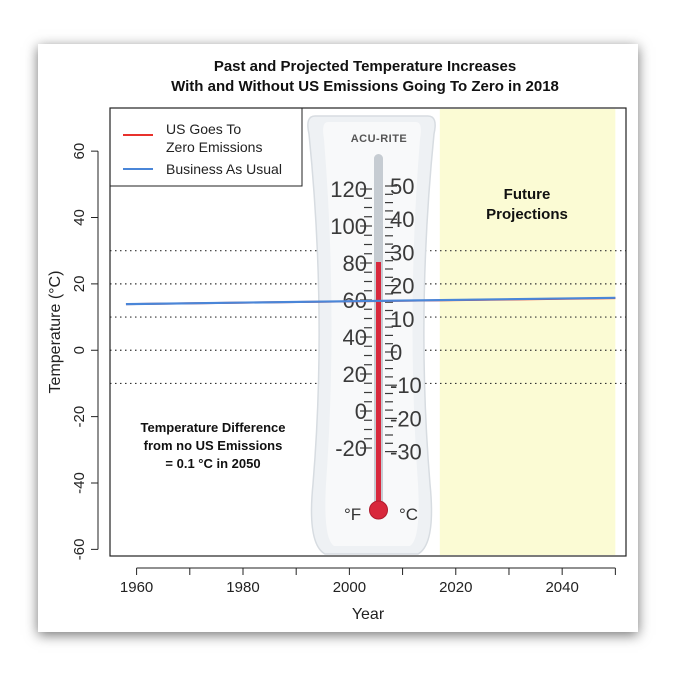 This screenshot has height=675, width=677. Describe the element at coordinates (355, 337) in the screenshot. I see `f-scale-label: 40` at that location.